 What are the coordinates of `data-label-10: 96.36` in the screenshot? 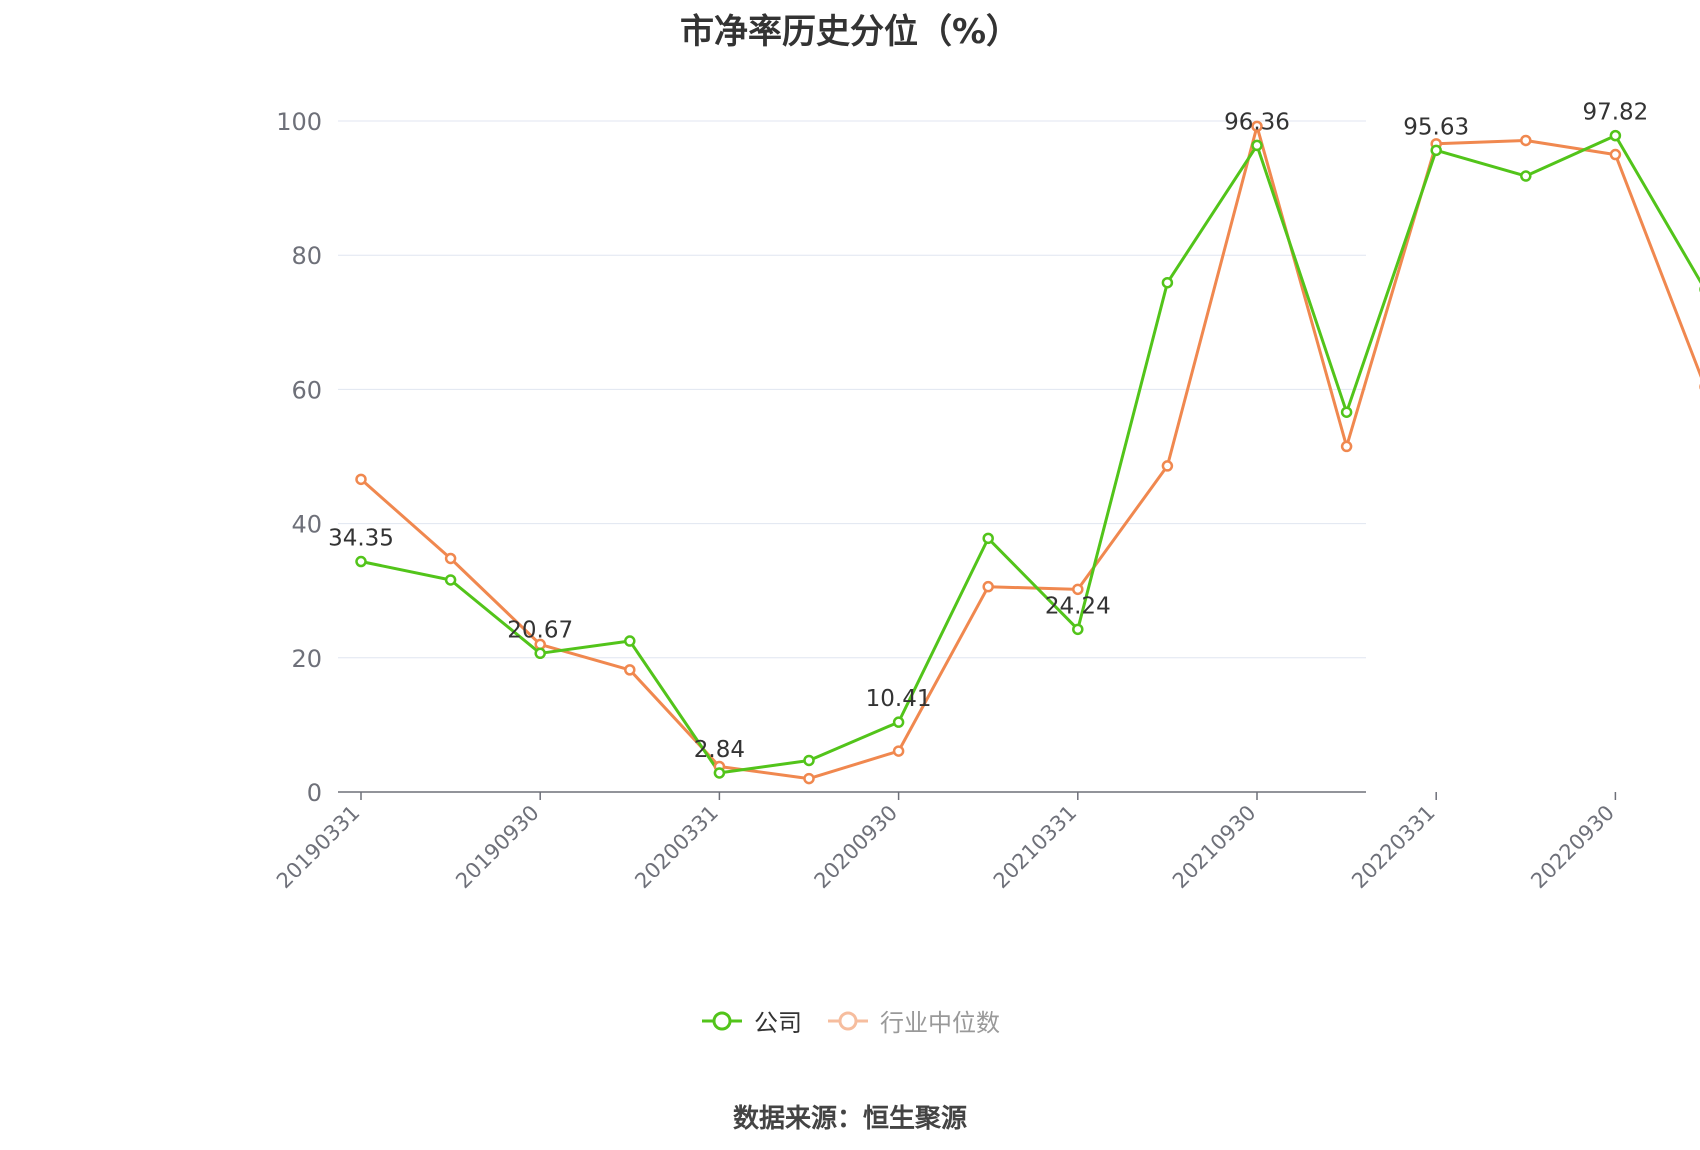 It's located at (1257, 122).